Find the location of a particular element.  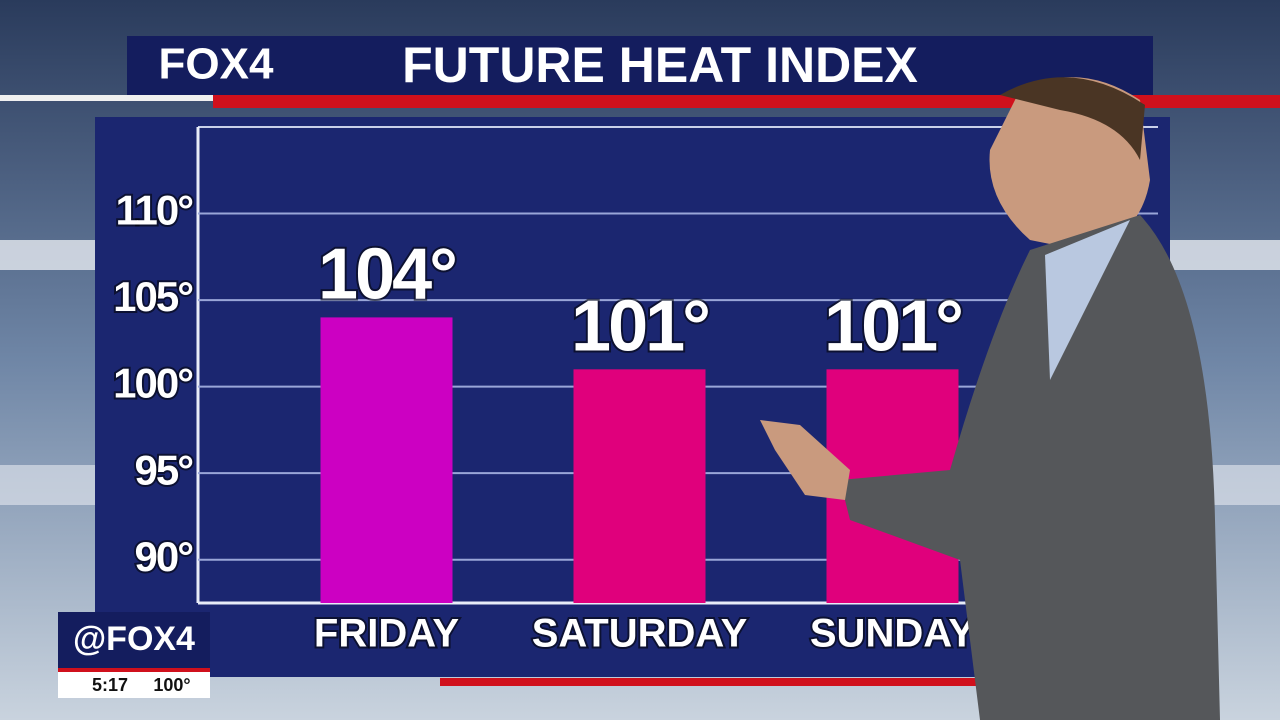

bug-stripe is located at coordinates (134, 670).